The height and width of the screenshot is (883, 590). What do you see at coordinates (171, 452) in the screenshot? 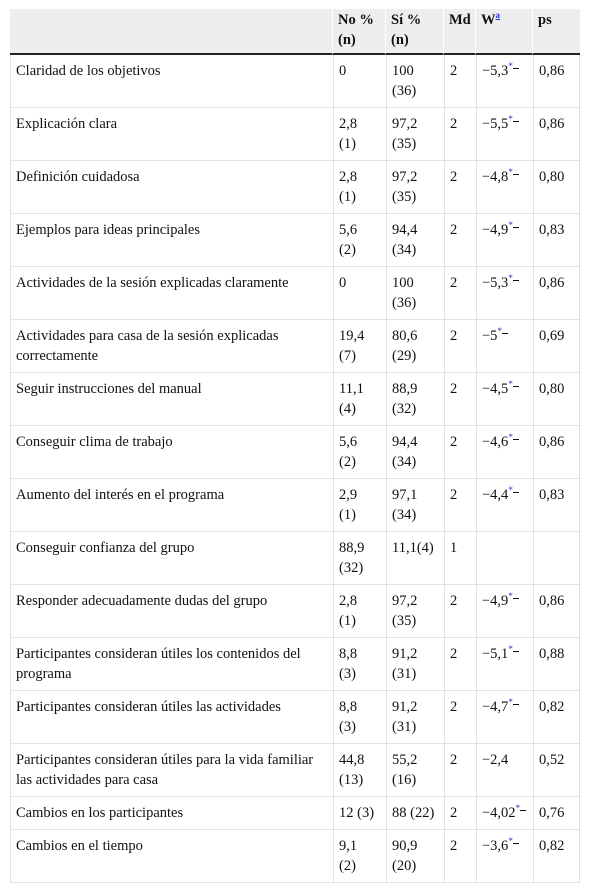
I see `row-label: Conseguir clima de trabajo` at bounding box center [171, 452].